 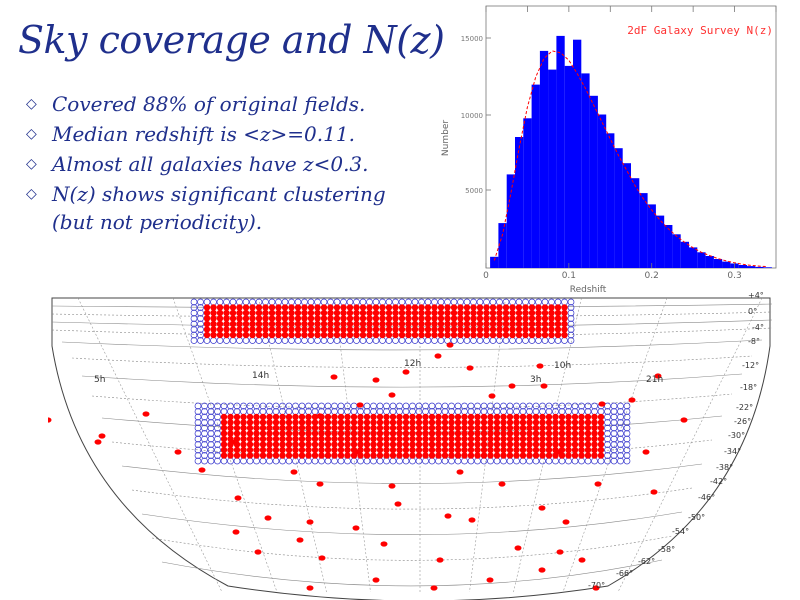 What do you see at coordinates (690, 445) in the screenshot?
I see `ra-meridian` at bounding box center [690, 445].